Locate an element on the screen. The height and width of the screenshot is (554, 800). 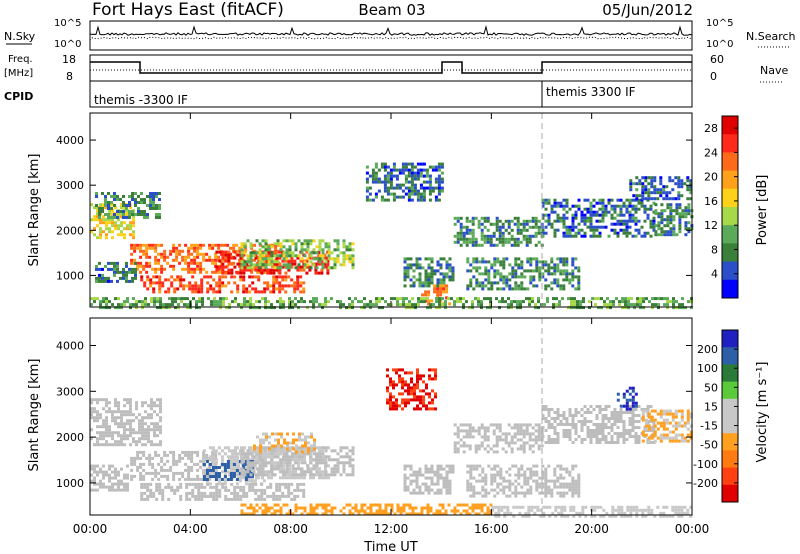
nsearch-label: N.Search is located at coordinates (771, 36).